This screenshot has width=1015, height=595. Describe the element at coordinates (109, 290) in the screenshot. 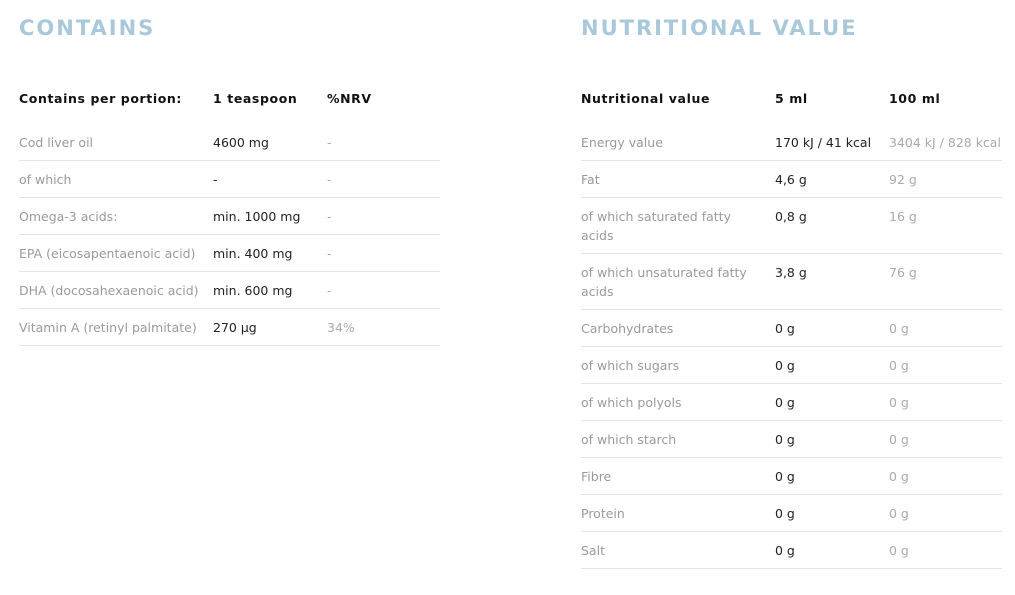

I see `row-label: DHA (docosahexaenoic acid)` at that location.